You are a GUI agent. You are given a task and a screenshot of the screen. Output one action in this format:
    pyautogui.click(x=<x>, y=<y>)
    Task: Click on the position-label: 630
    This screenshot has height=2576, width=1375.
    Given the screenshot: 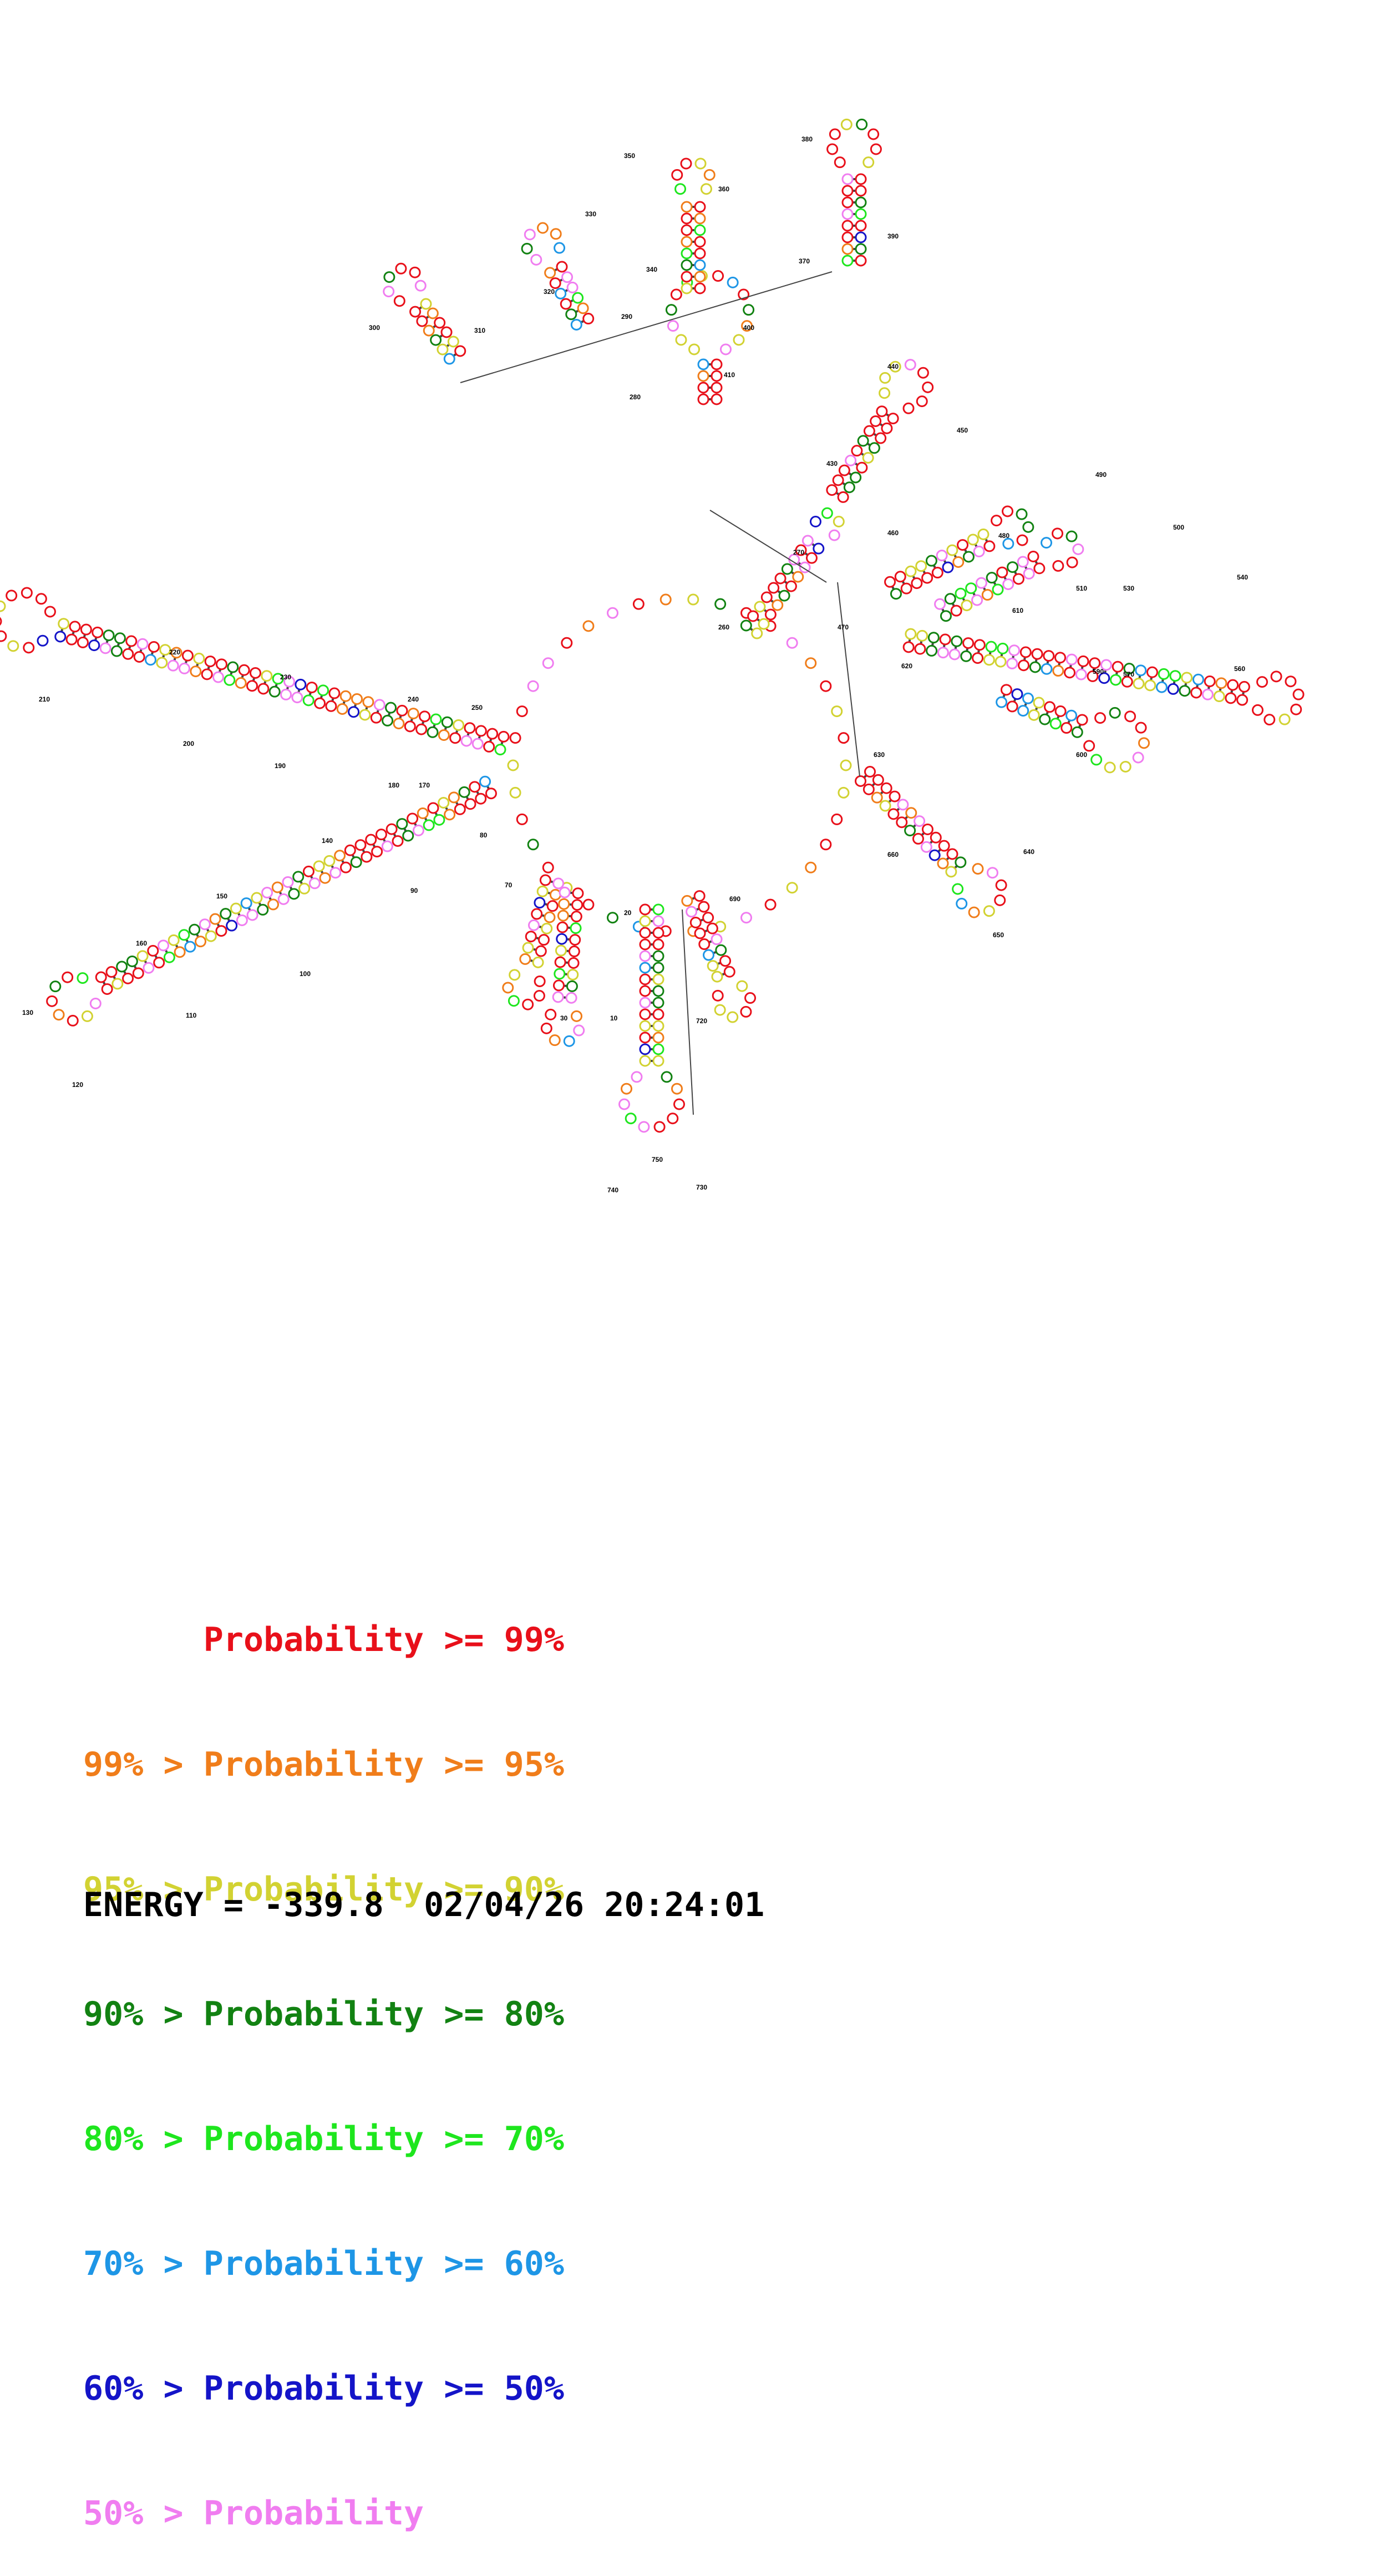 What is the action you would take?
    pyautogui.click(x=879, y=755)
    